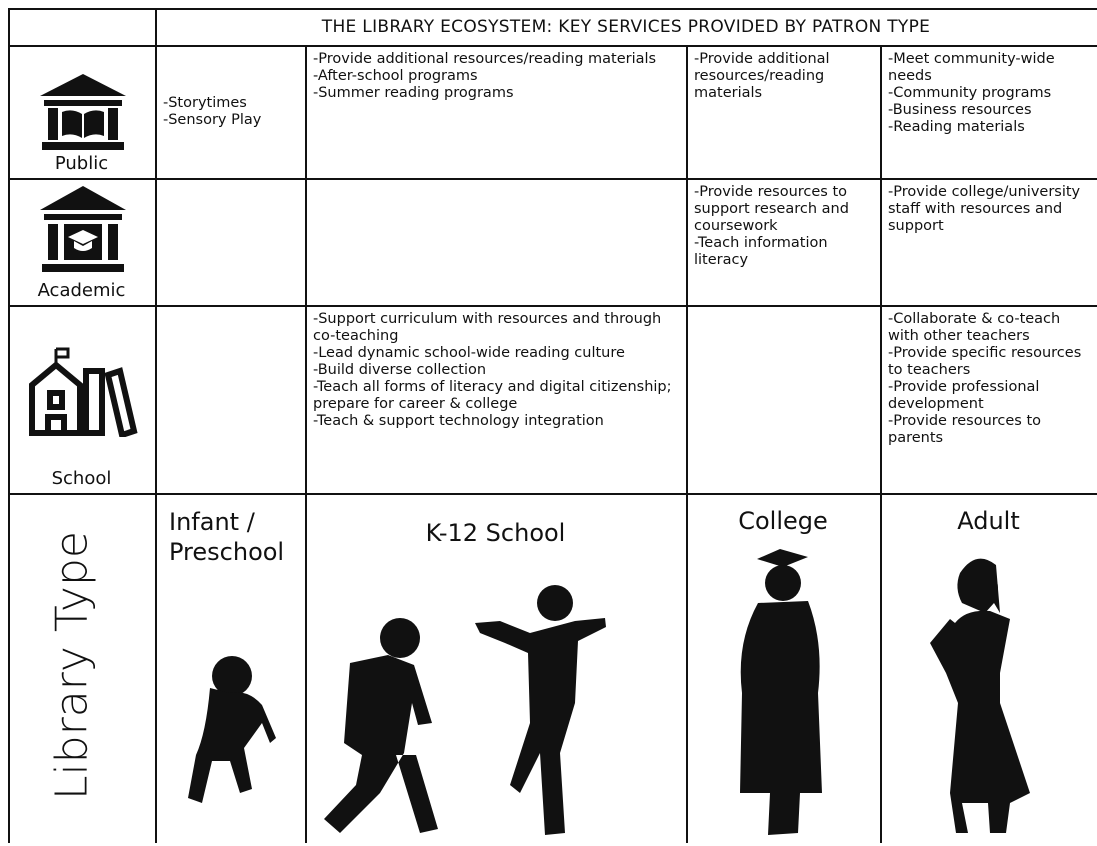  Describe the element at coordinates (81, 290) in the screenshot. I see `row-label: Academic` at that location.